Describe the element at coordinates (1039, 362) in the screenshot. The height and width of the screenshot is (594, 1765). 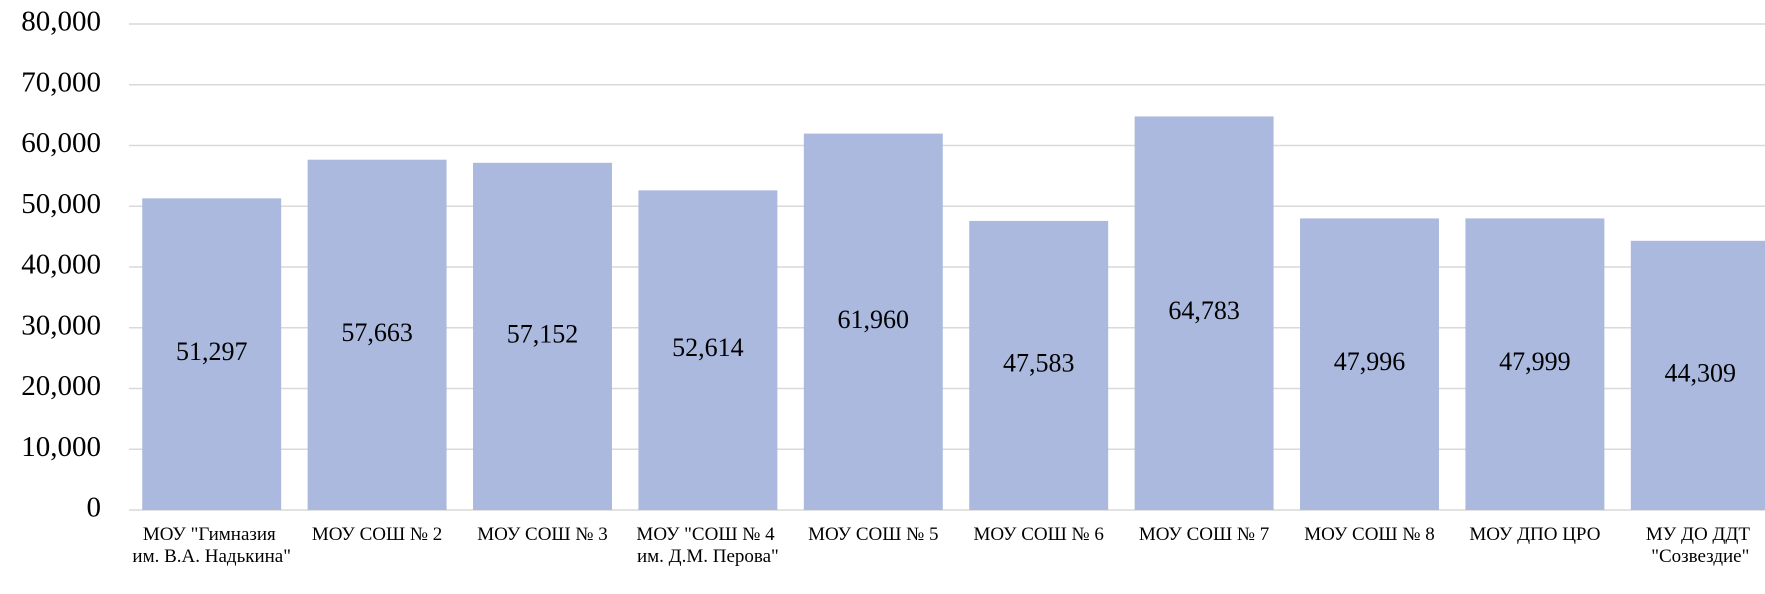
I see `data-label: 47,583` at that location.